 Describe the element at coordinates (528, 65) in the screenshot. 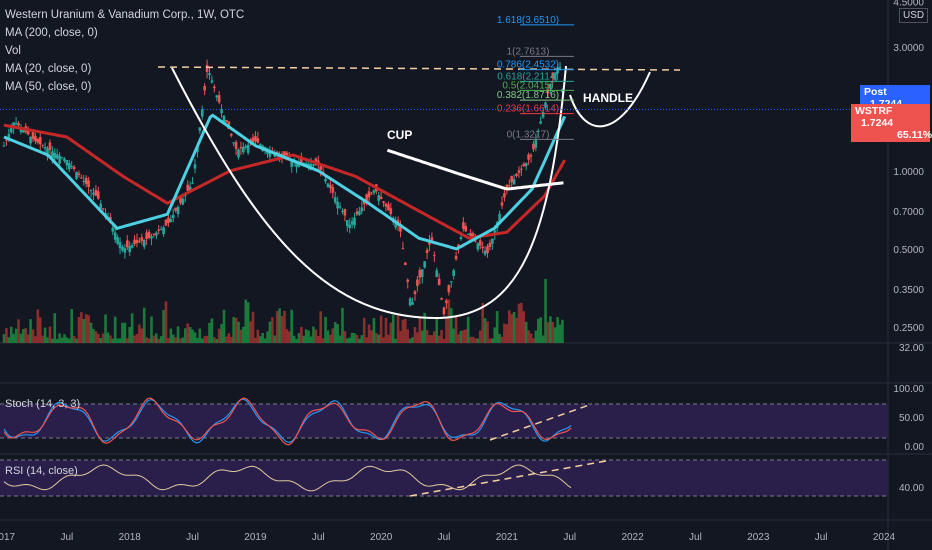

I see `fib-level-label: 0.786(2.4532)` at that location.